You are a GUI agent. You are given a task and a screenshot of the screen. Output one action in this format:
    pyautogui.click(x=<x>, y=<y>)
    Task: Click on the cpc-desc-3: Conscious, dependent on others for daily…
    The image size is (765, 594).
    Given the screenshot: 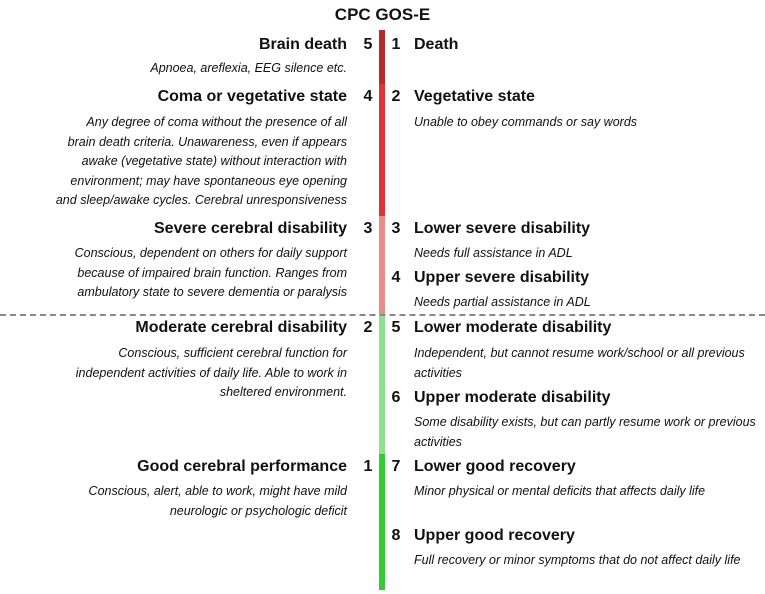 What is the action you would take?
    pyautogui.click(x=210, y=272)
    